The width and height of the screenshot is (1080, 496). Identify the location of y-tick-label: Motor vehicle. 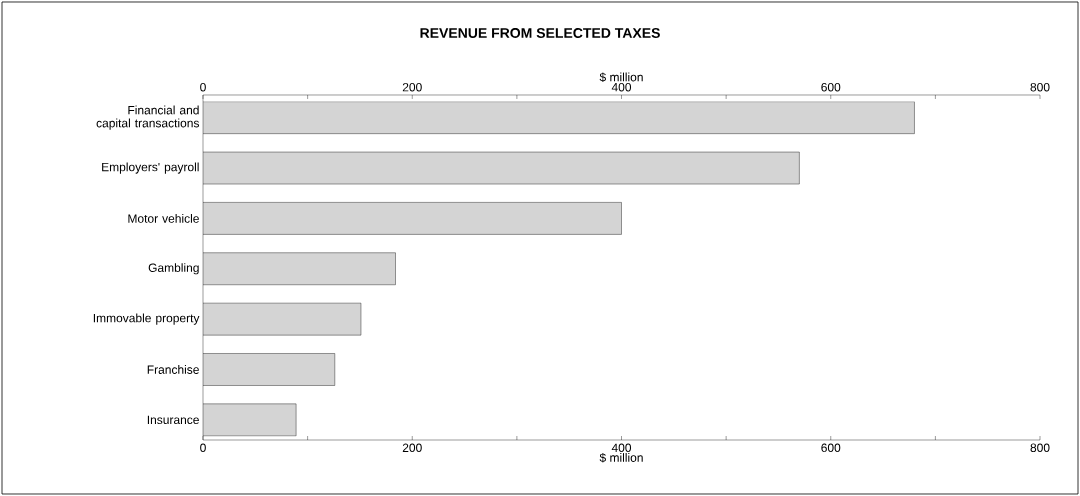
(163, 218).